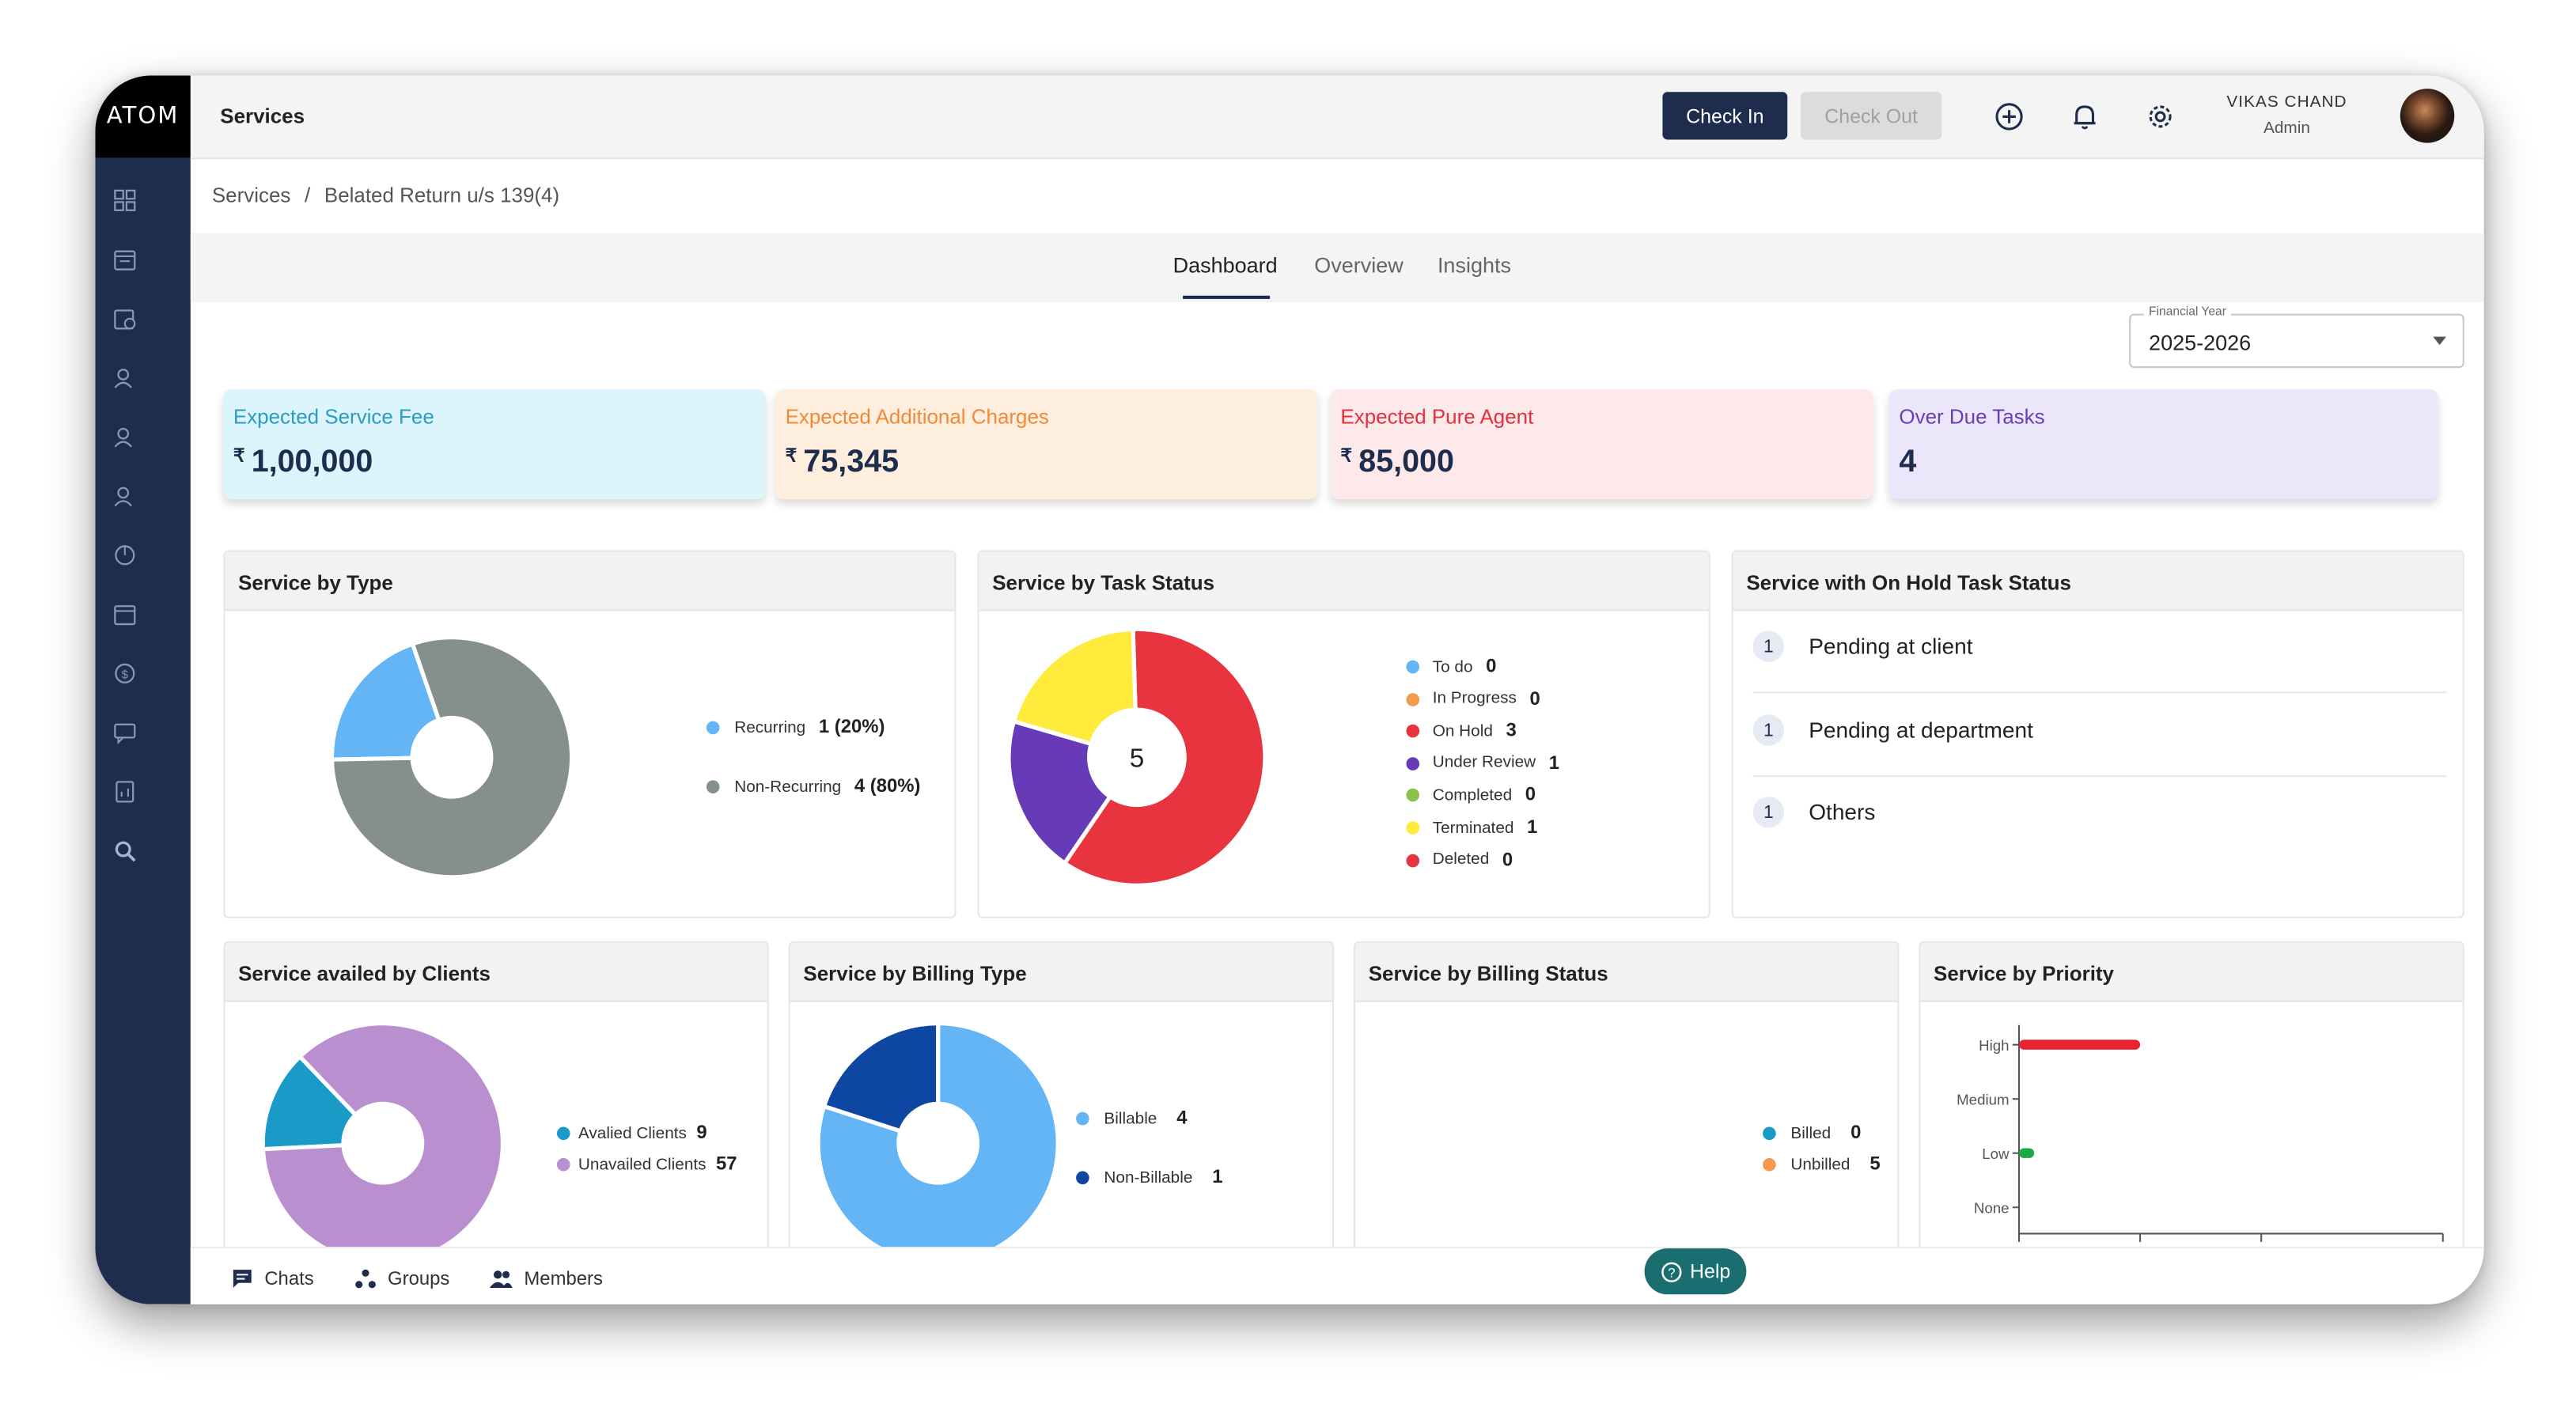  What do you see at coordinates (124, 791) in the screenshot?
I see `reports-icon` at bounding box center [124, 791].